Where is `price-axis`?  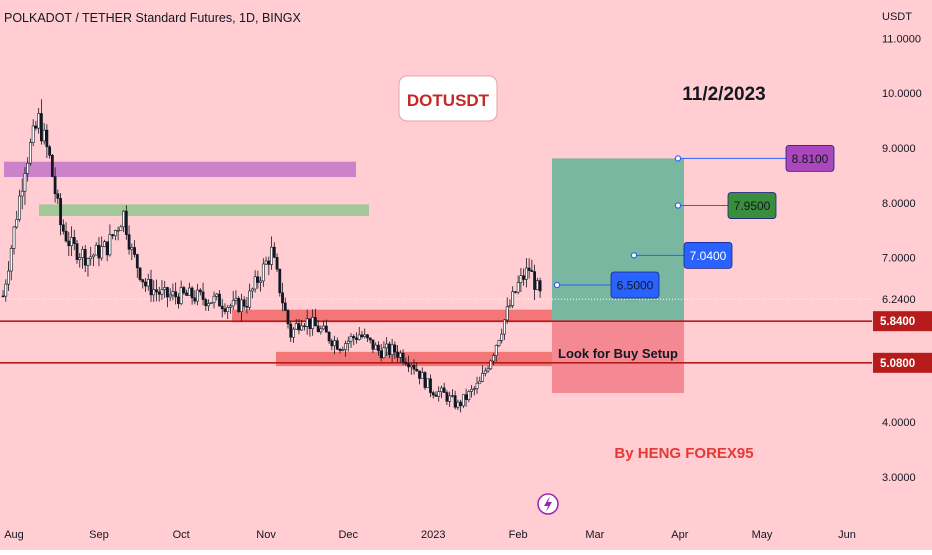
price-axis is located at coordinates (902, 259).